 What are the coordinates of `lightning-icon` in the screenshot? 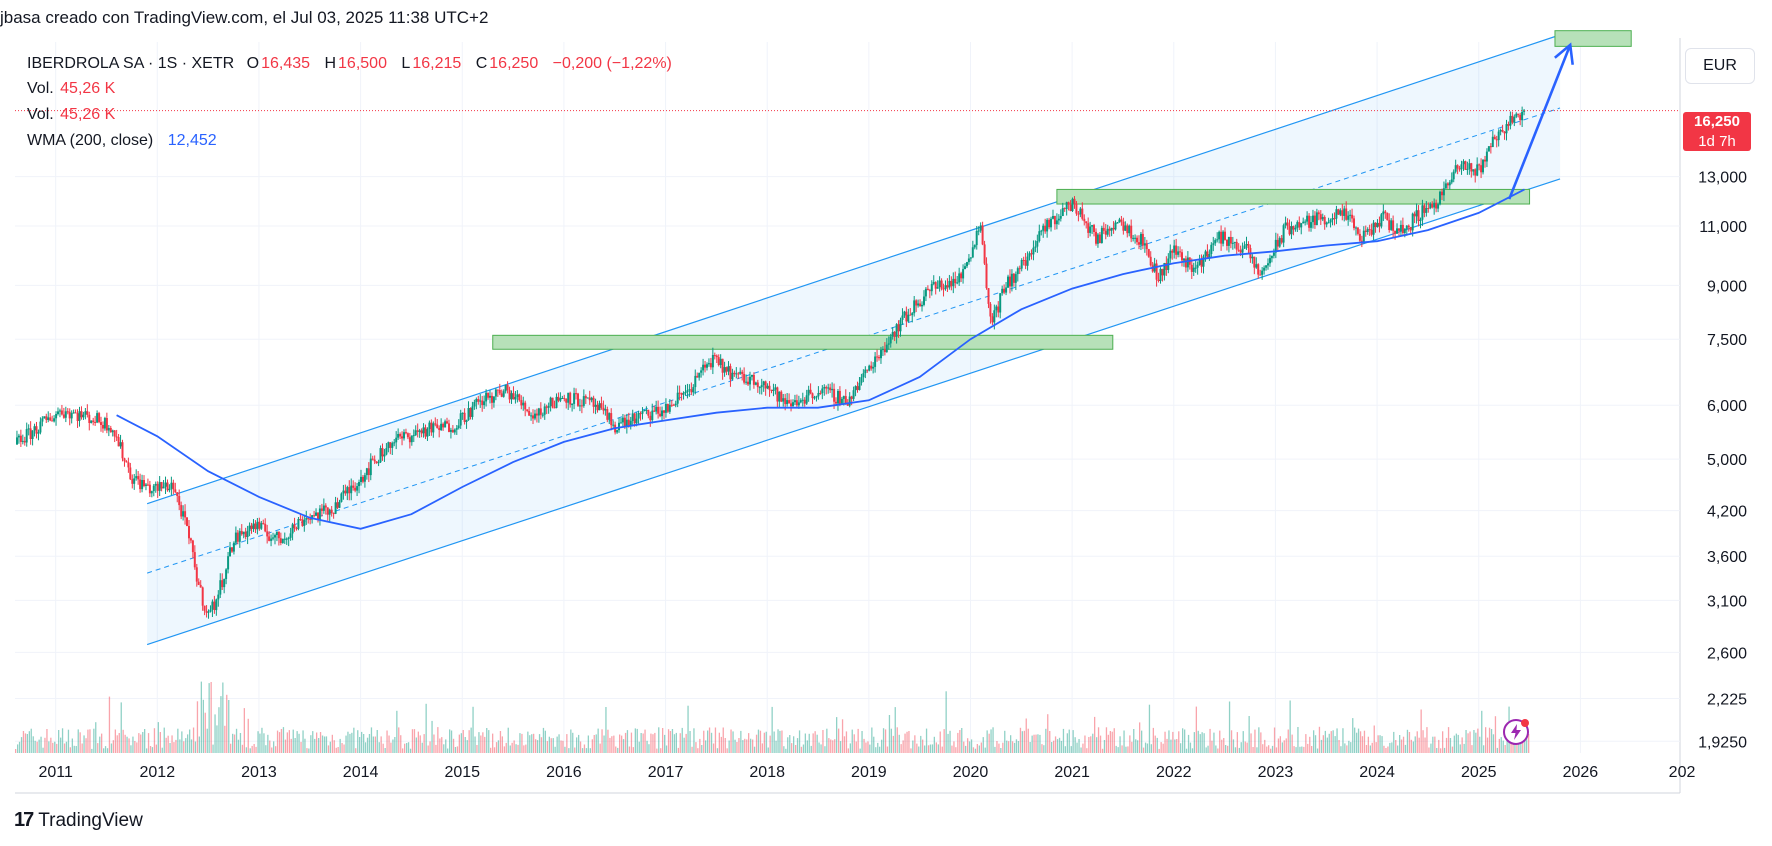 It's located at (1516, 732).